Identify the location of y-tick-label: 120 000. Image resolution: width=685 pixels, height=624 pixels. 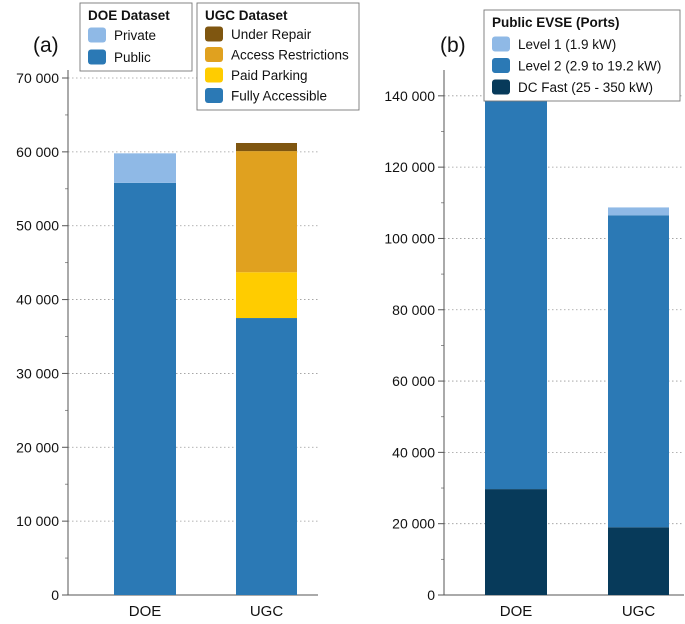
(409, 167).